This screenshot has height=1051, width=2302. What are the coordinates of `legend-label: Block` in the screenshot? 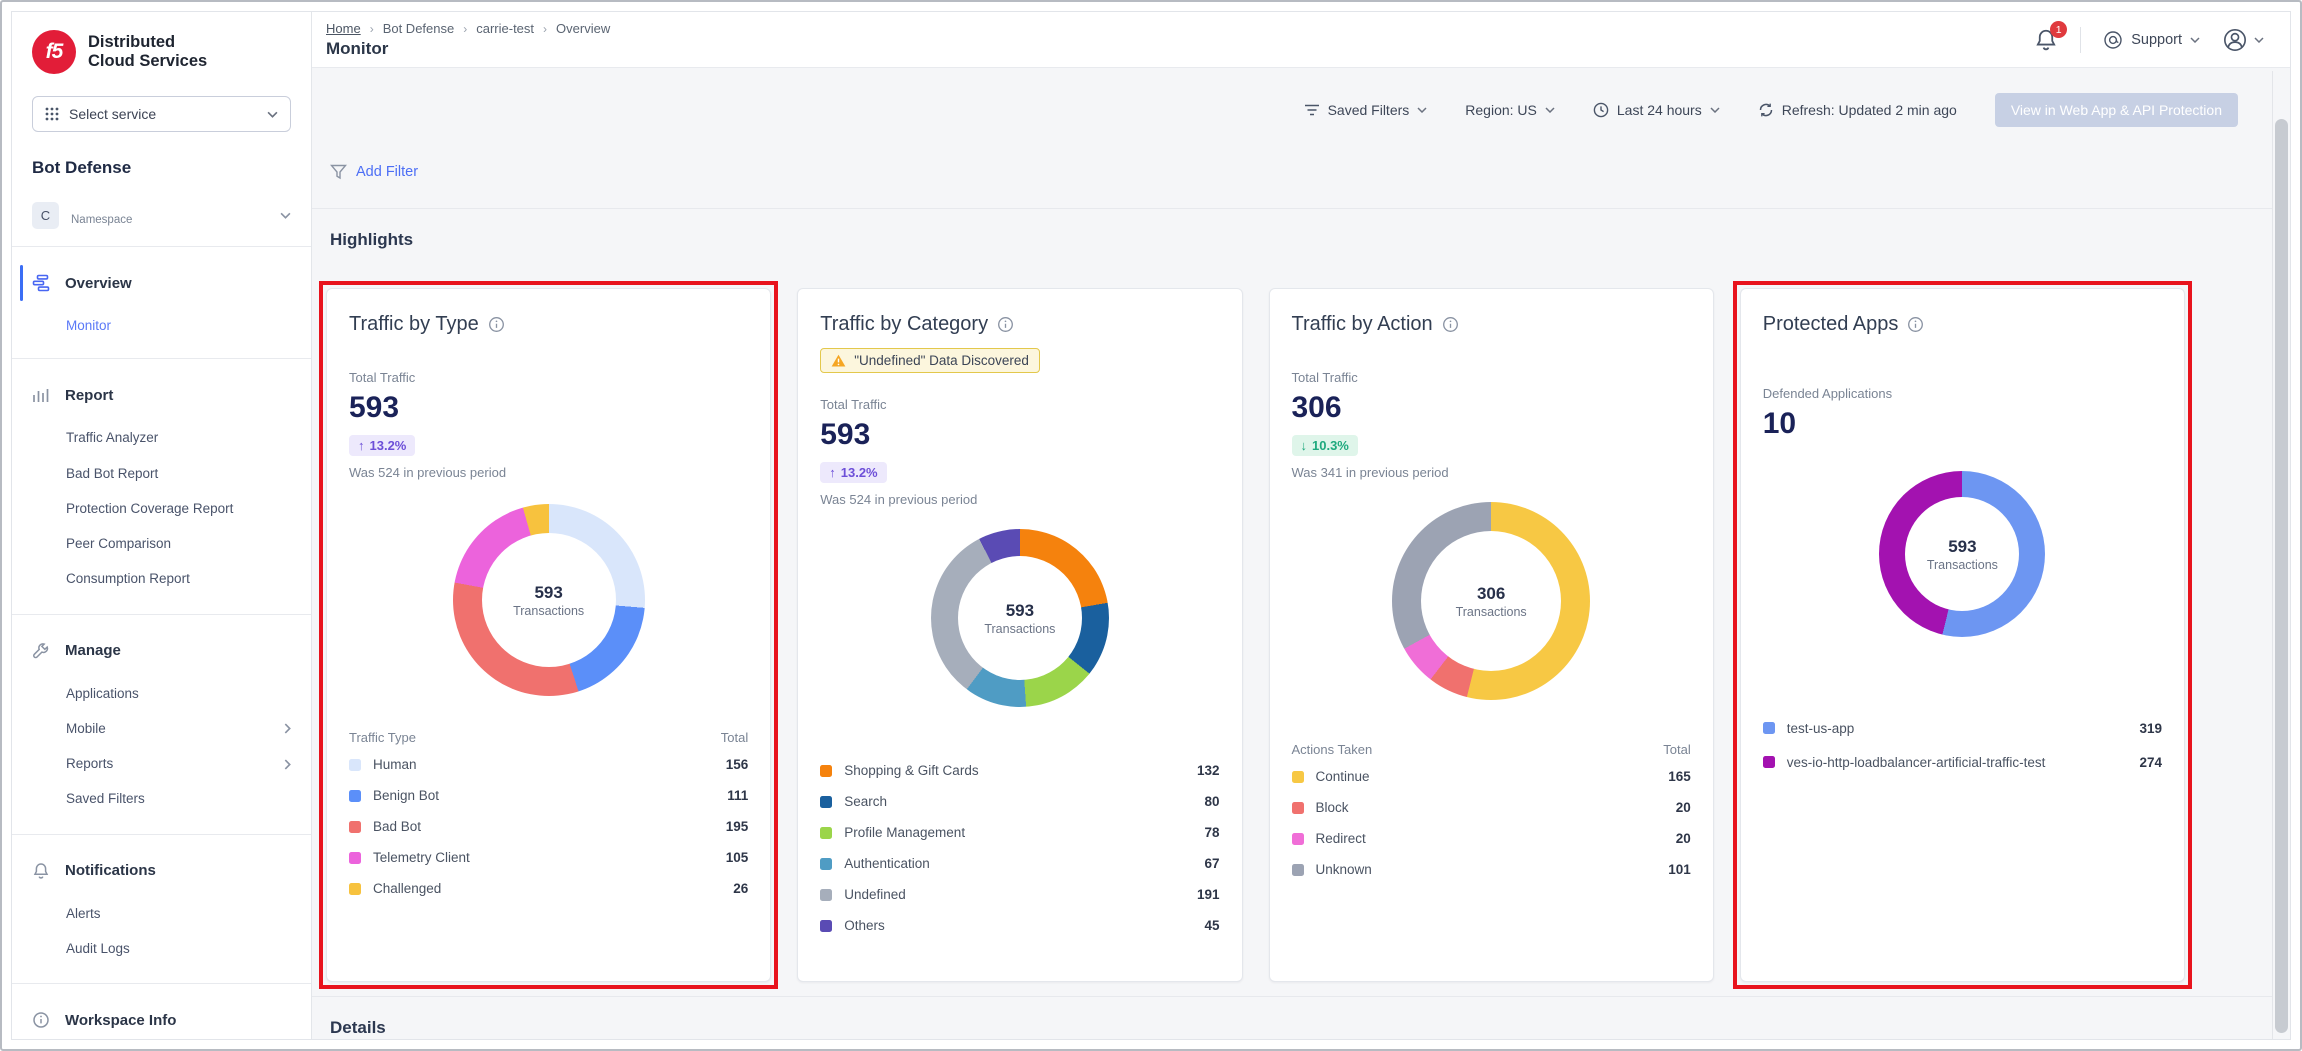 It's located at (1332, 807).